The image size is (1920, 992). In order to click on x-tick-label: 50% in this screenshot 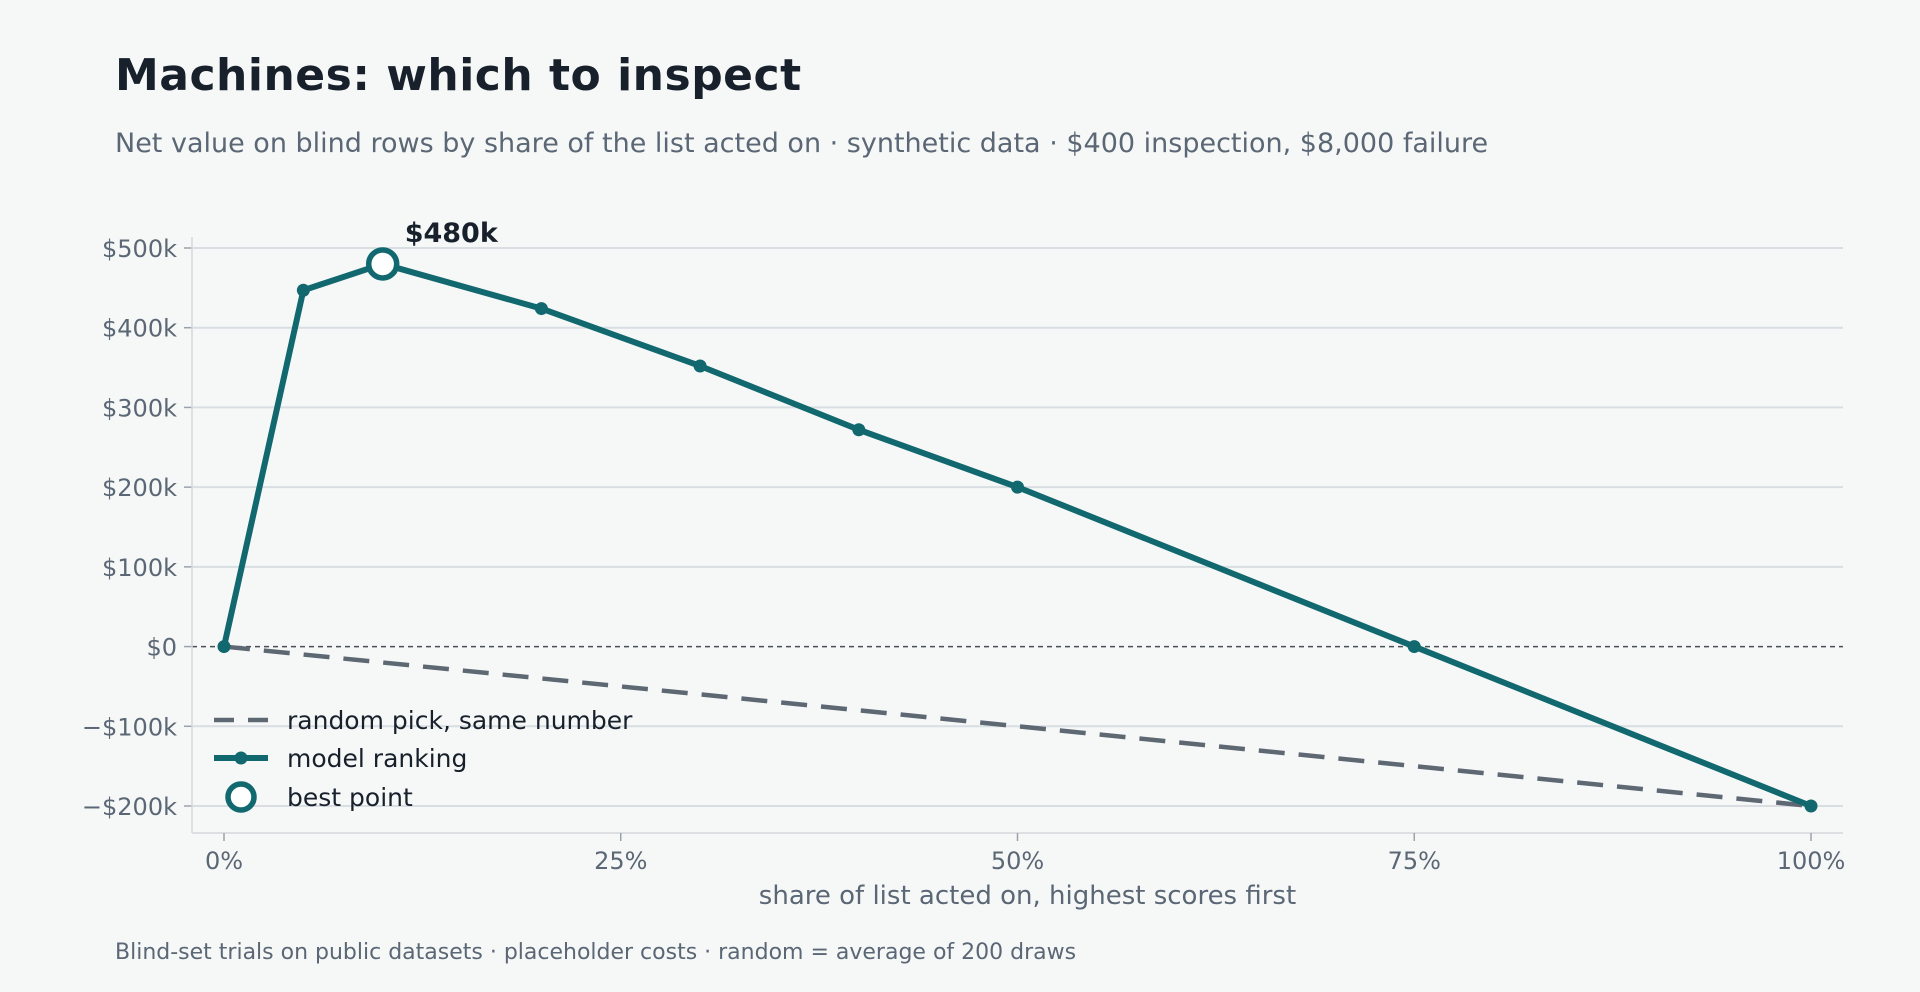, I will do `click(1017, 861)`.